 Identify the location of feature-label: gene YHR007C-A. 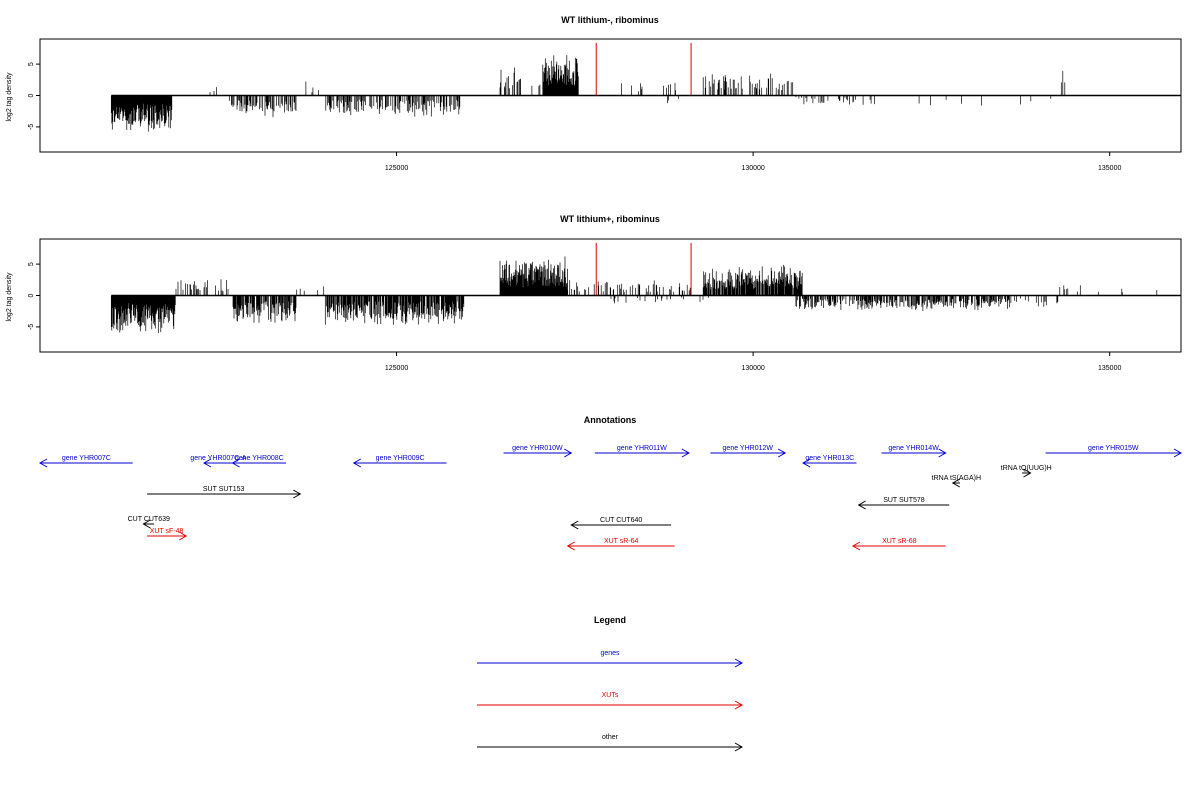
(218, 458).